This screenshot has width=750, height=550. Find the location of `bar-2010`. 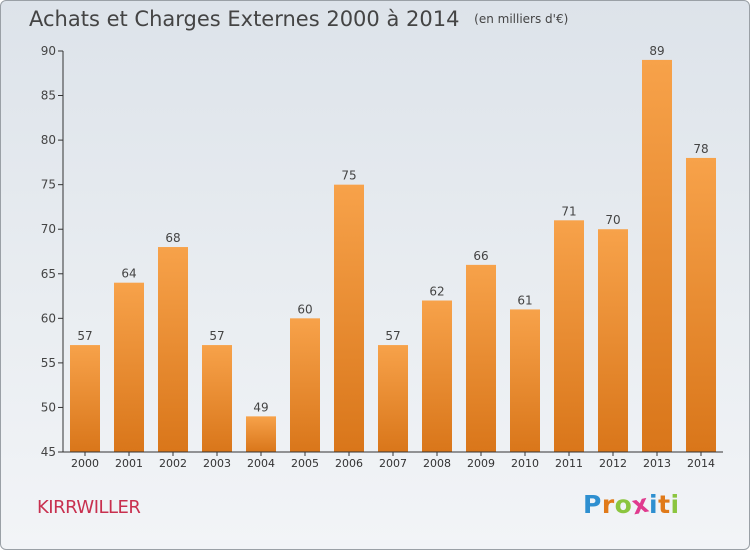

bar-2010 is located at coordinates (525, 380).